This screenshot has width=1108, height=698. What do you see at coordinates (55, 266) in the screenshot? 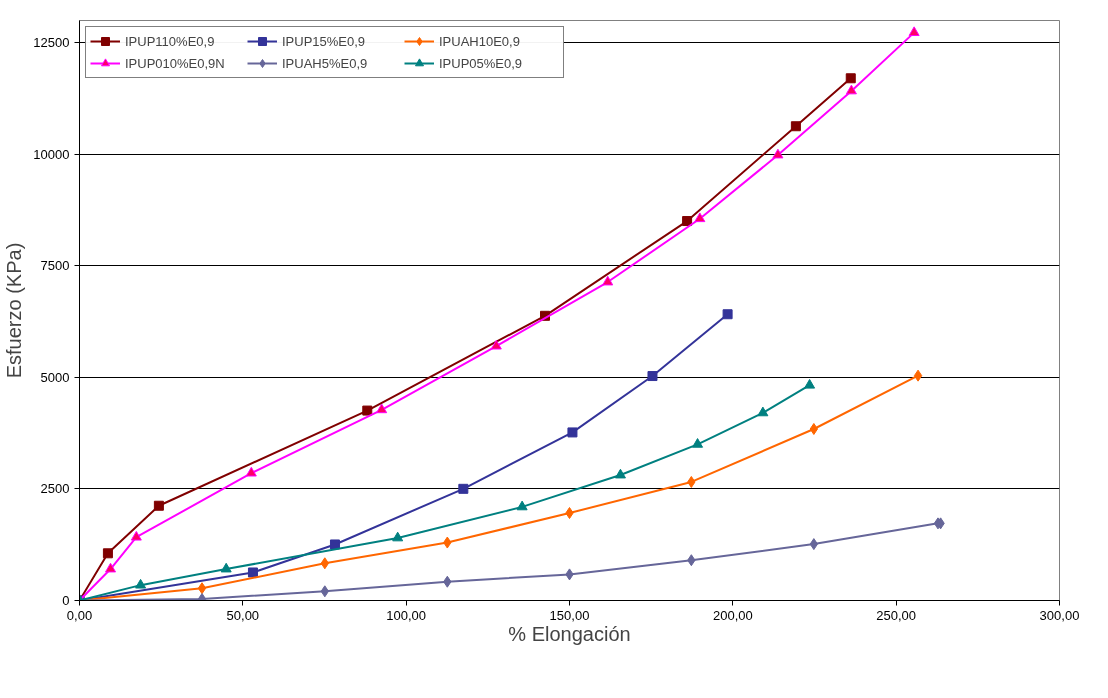
I see `y-tick-label: 7500` at bounding box center [55, 266].